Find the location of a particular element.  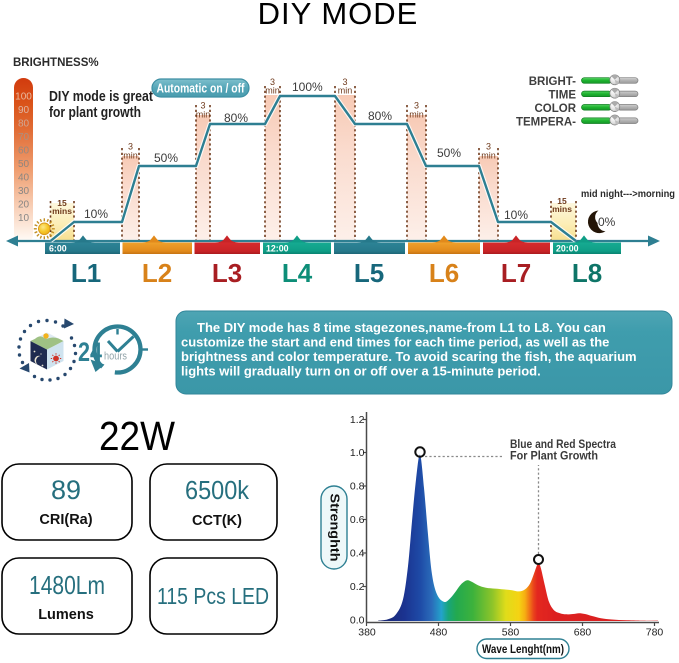

svg-text: for plant growth is located at coordinates (95, 113).